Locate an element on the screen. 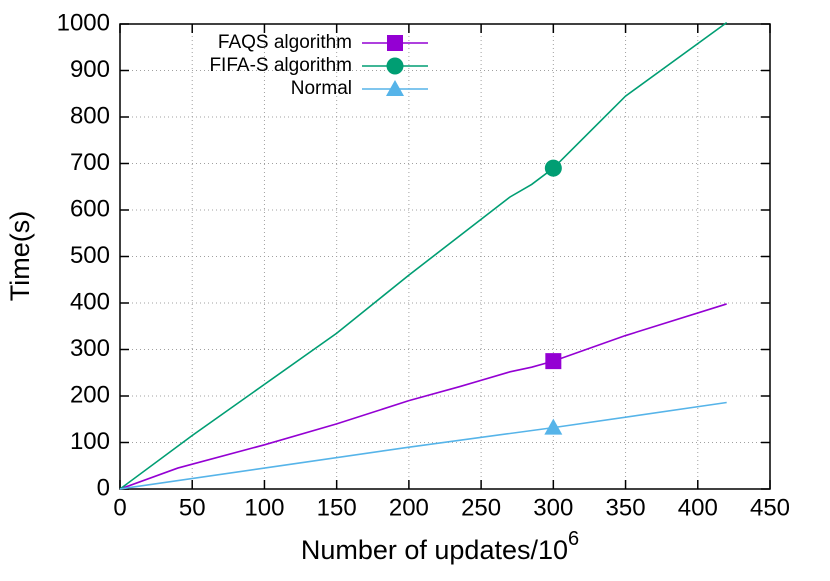 Image resolution: width=830 pixels, height=581 pixels. legend-label: FIFA-S algorithm is located at coordinates (280, 65).